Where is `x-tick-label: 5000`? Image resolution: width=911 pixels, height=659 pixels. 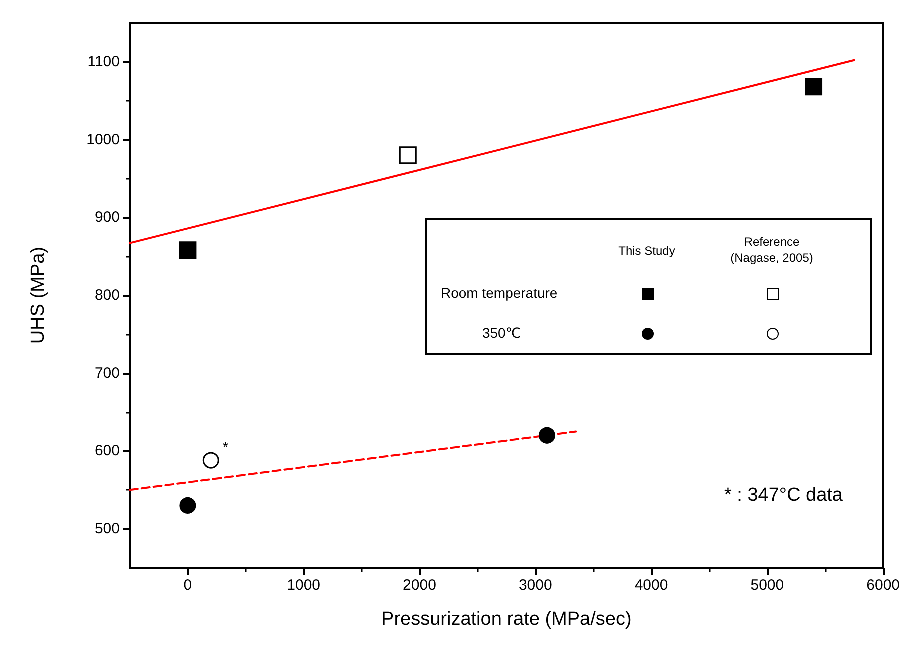
x-tick-label: 5000 is located at coordinates (767, 585).